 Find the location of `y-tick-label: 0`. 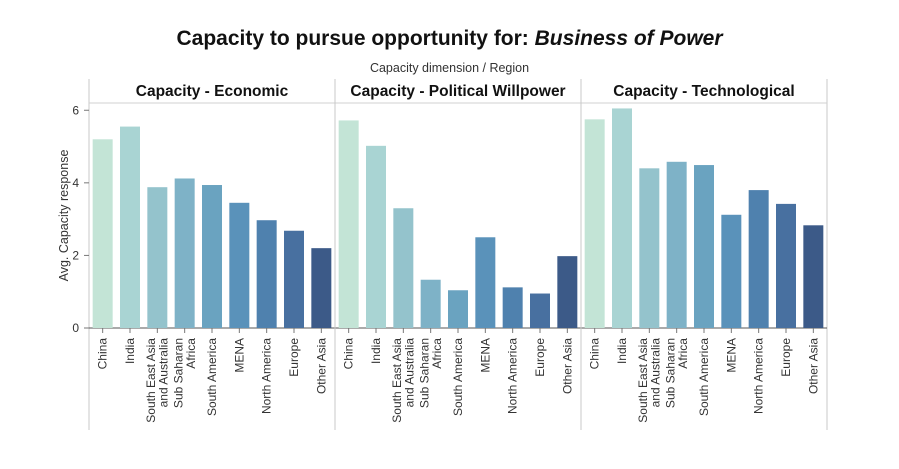

y-tick-label: 0 is located at coordinates (75, 328).